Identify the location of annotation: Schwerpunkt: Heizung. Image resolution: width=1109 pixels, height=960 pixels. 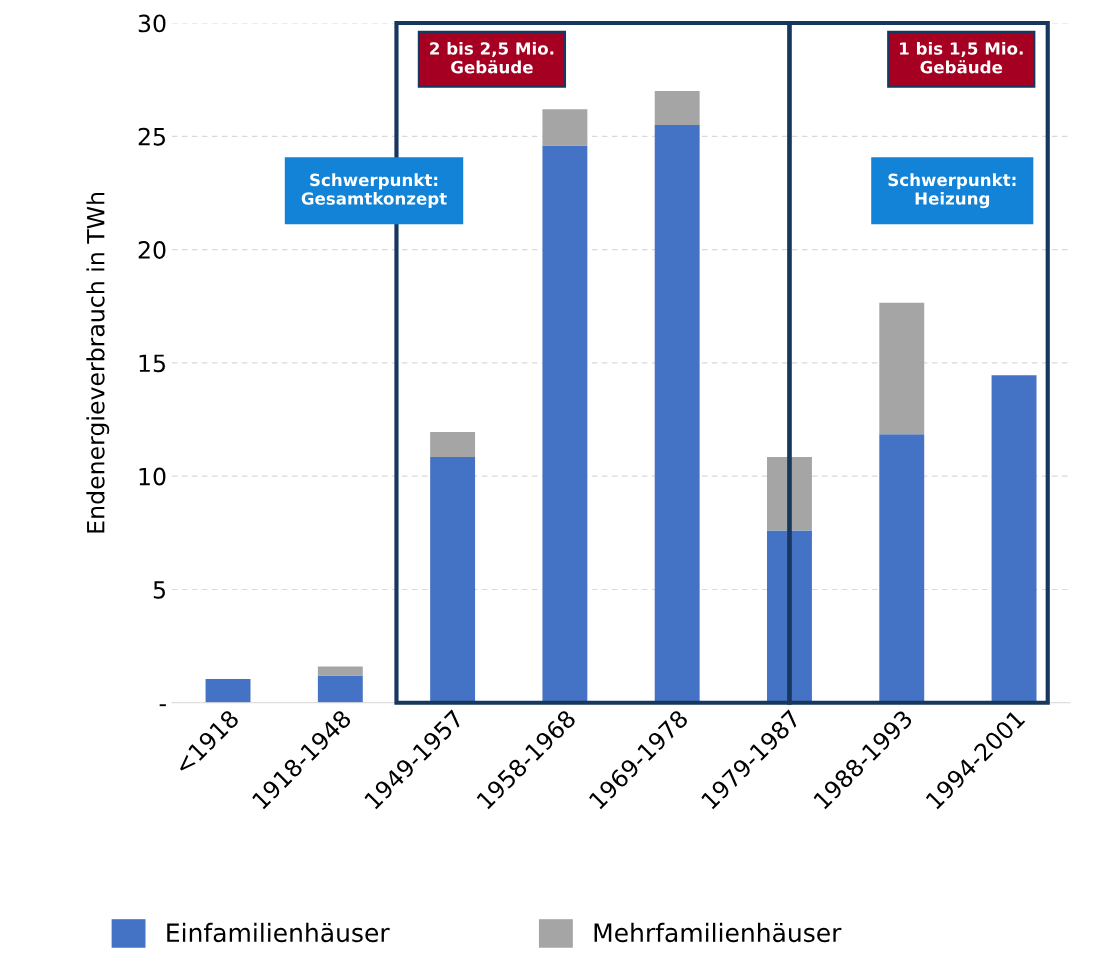
(952, 191).